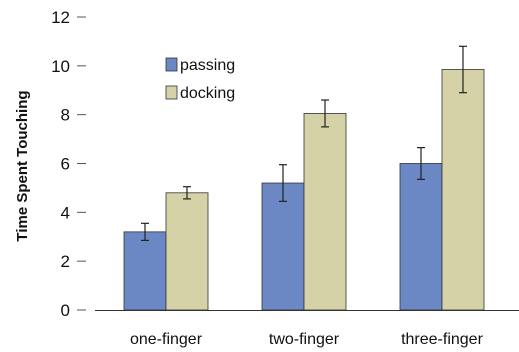  What do you see at coordinates (65, 115) in the screenshot?
I see `y-tick-label: 8` at bounding box center [65, 115].